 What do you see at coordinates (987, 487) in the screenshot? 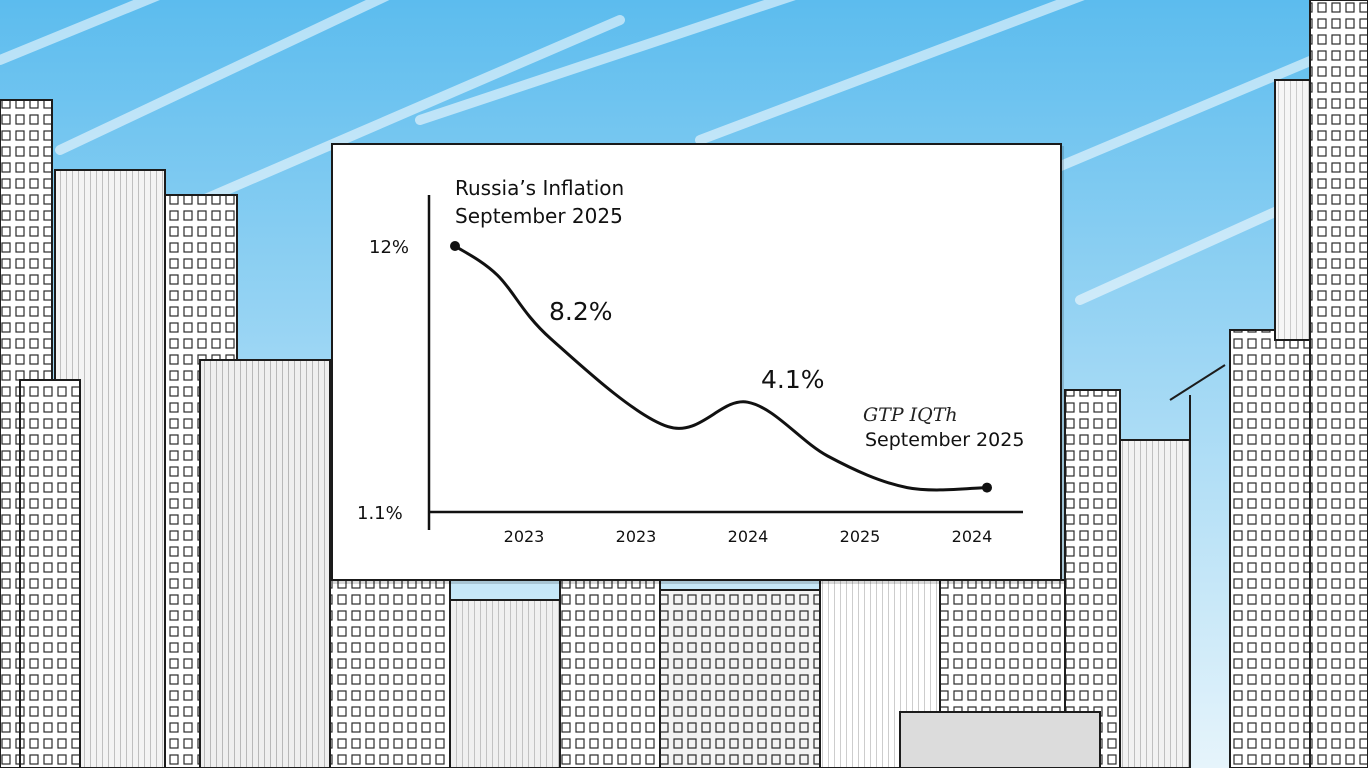
I see `end-point-marker` at bounding box center [987, 487].